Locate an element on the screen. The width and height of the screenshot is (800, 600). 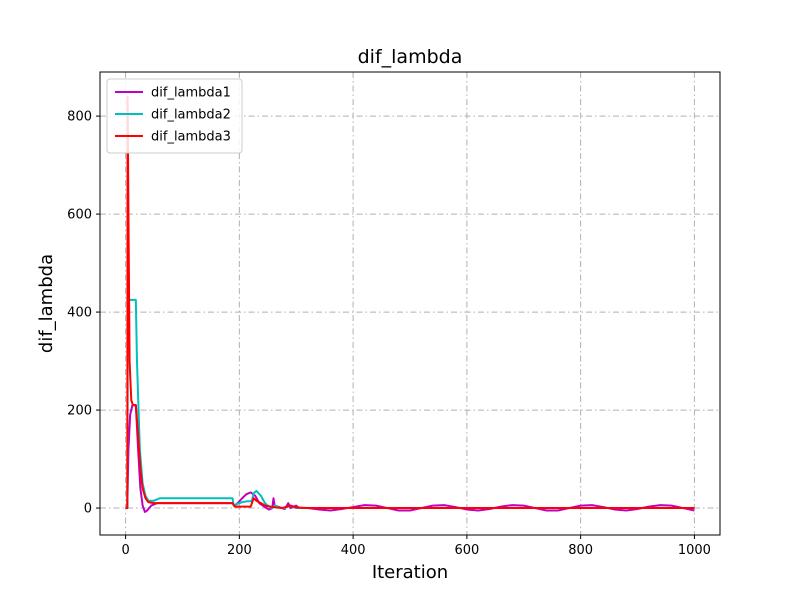
x-tick-label: 800 is located at coordinates (580, 550).